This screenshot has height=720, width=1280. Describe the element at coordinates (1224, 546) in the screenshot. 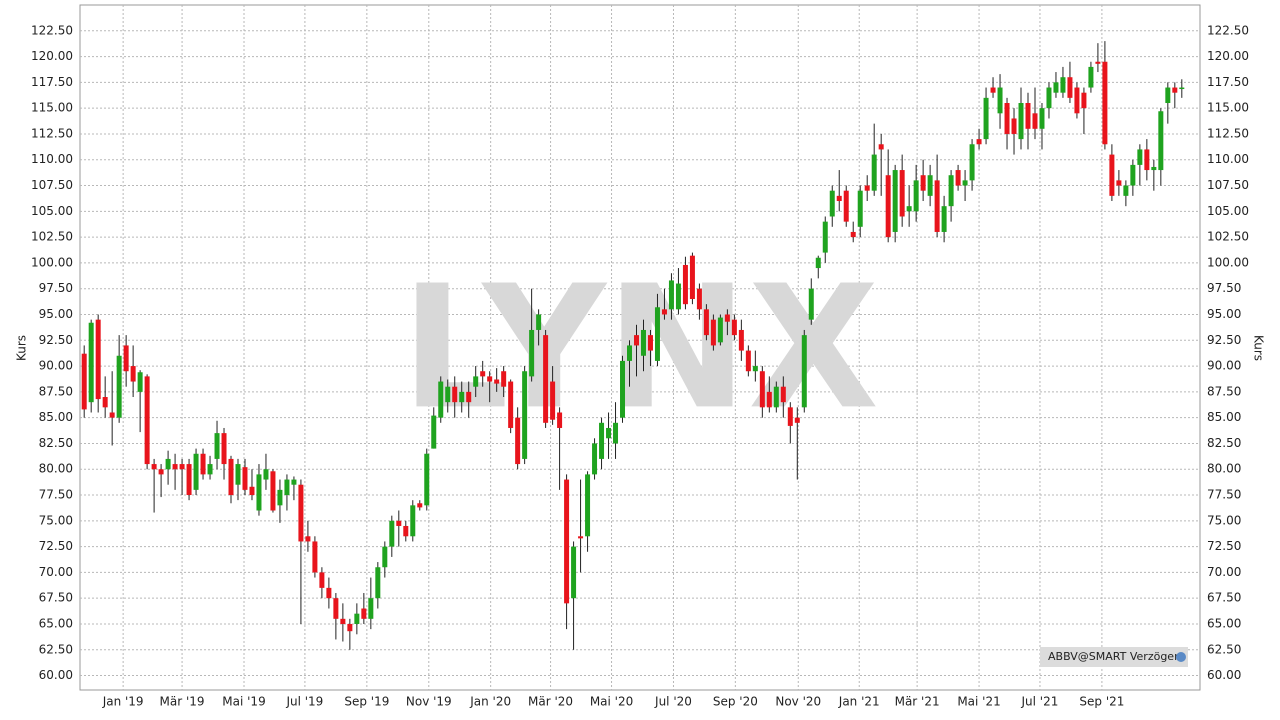

I see `y2-tick-label: 72.50` at that location.